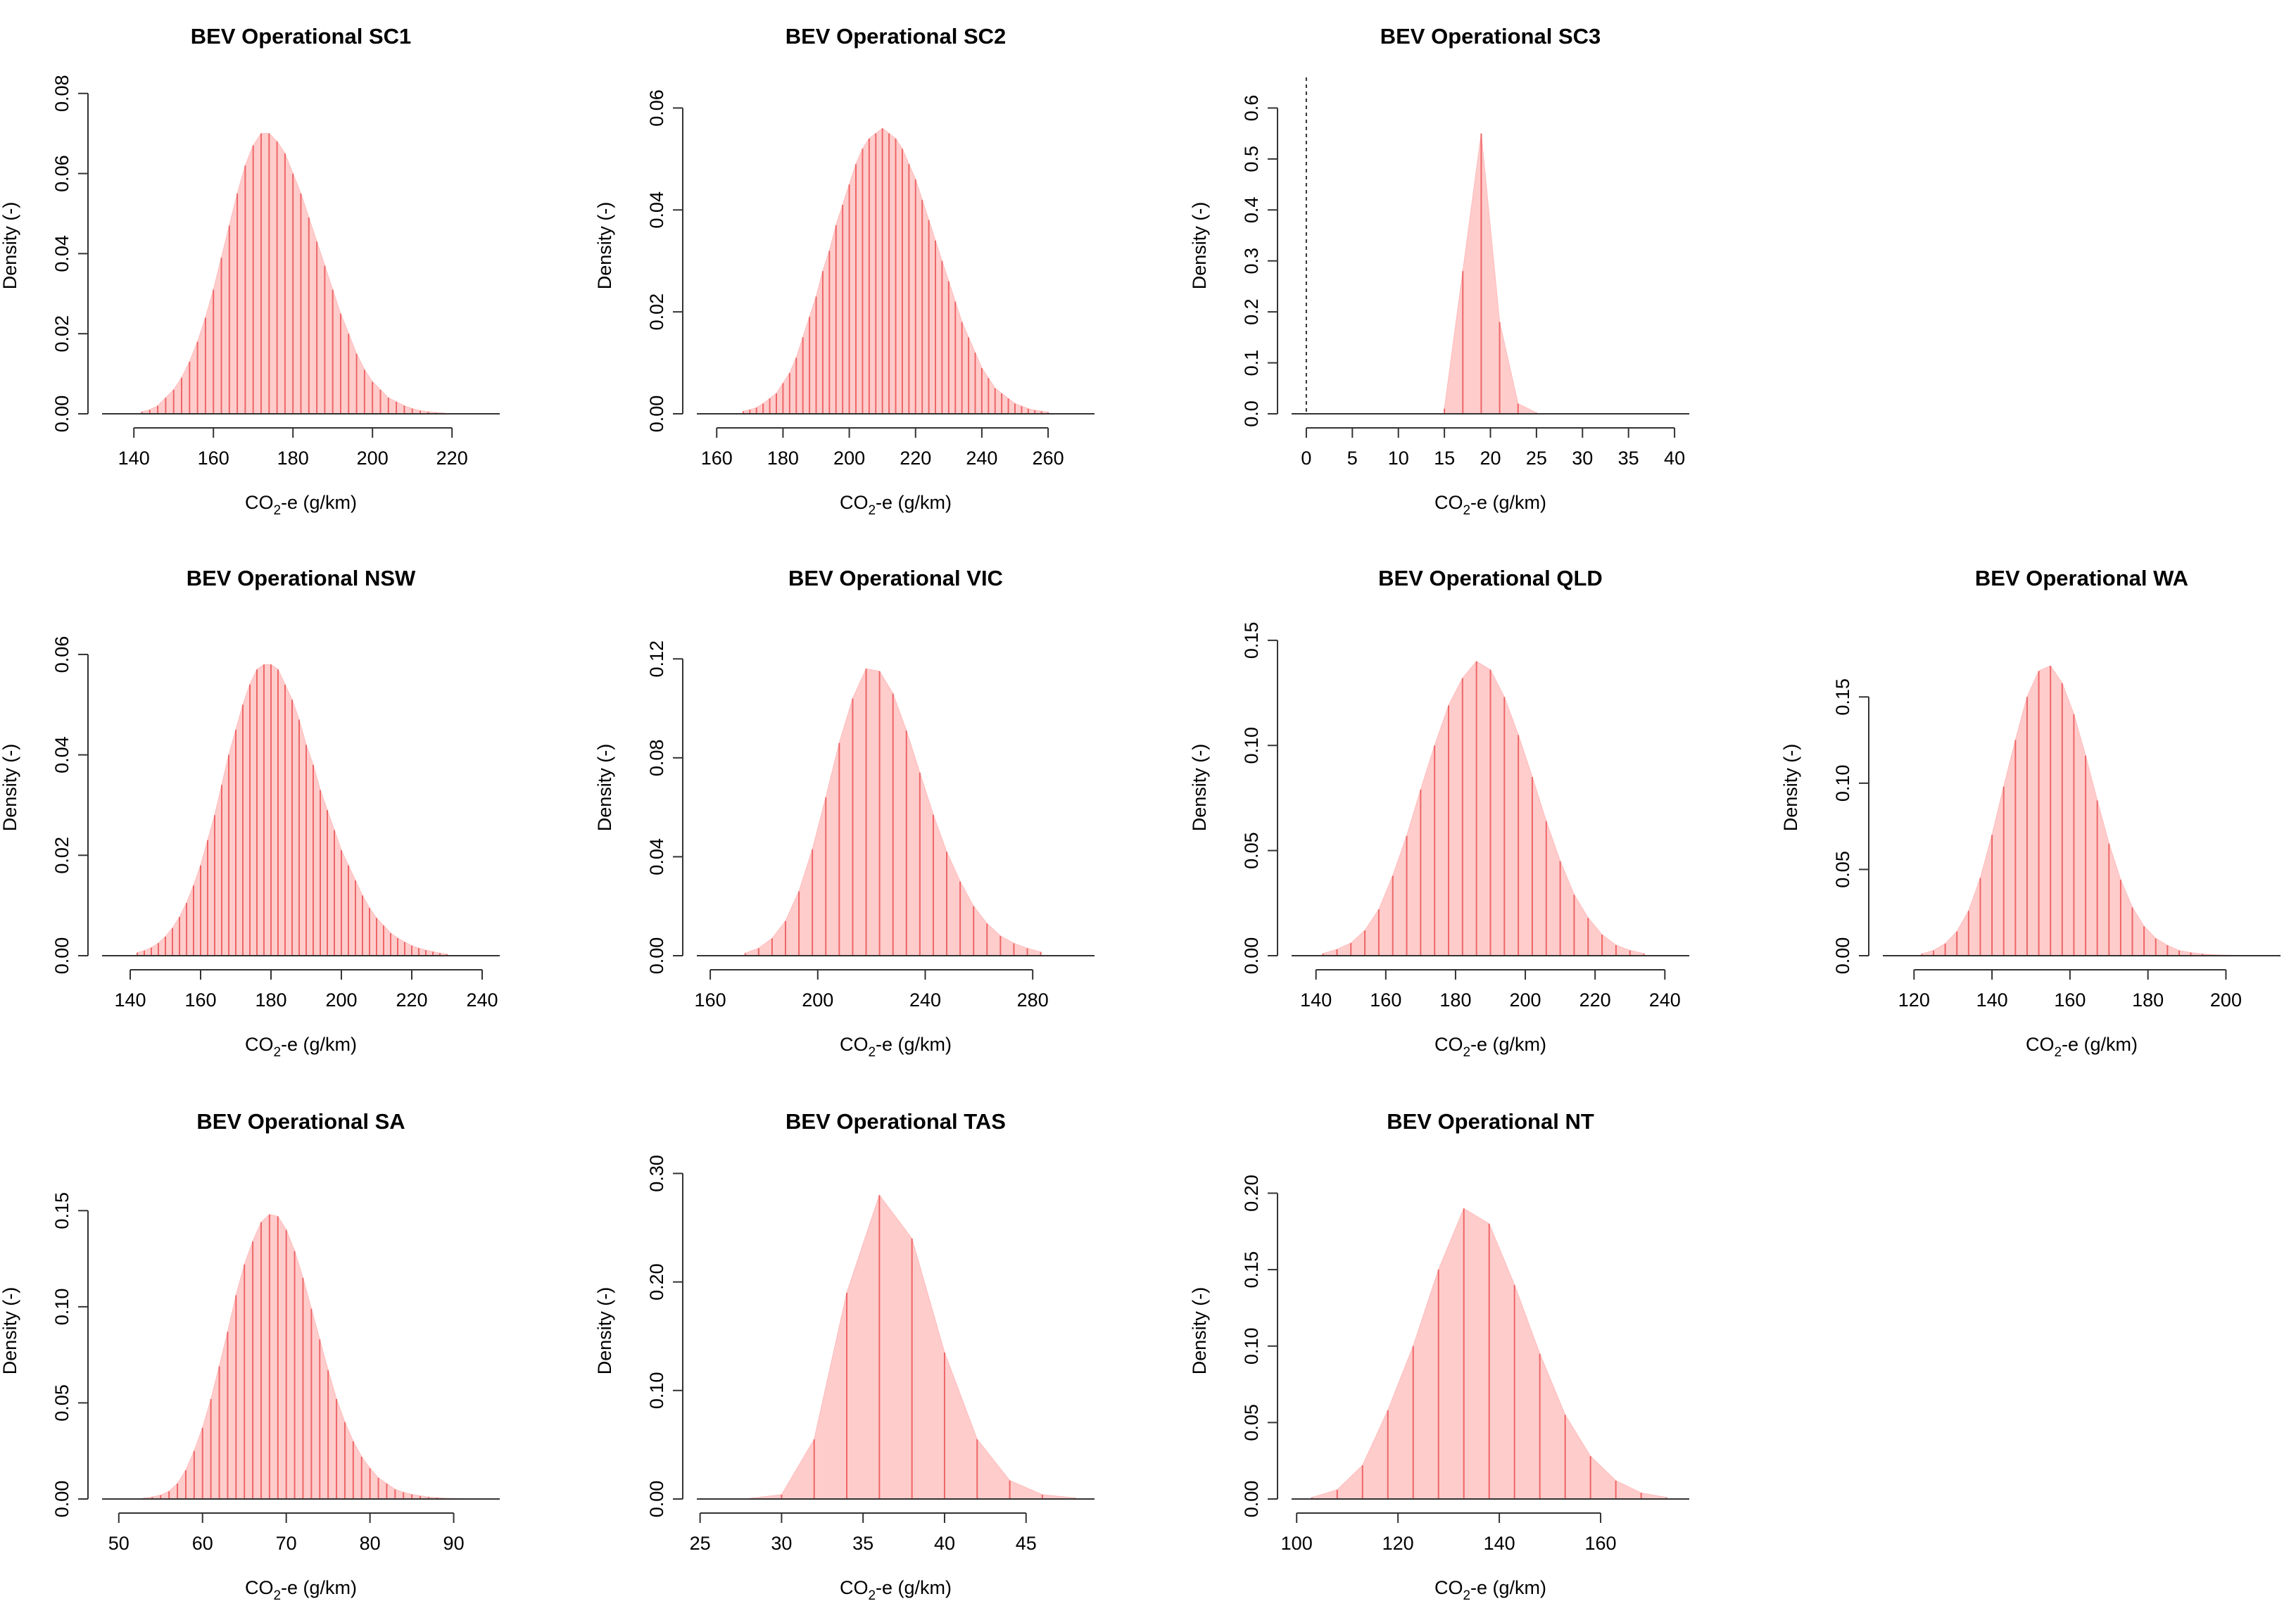 This screenshot has width=2296, height=1613. What do you see at coordinates (1297, 1543) in the screenshot?
I see `x-tick-label: 100` at bounding box center [1297, 1543].